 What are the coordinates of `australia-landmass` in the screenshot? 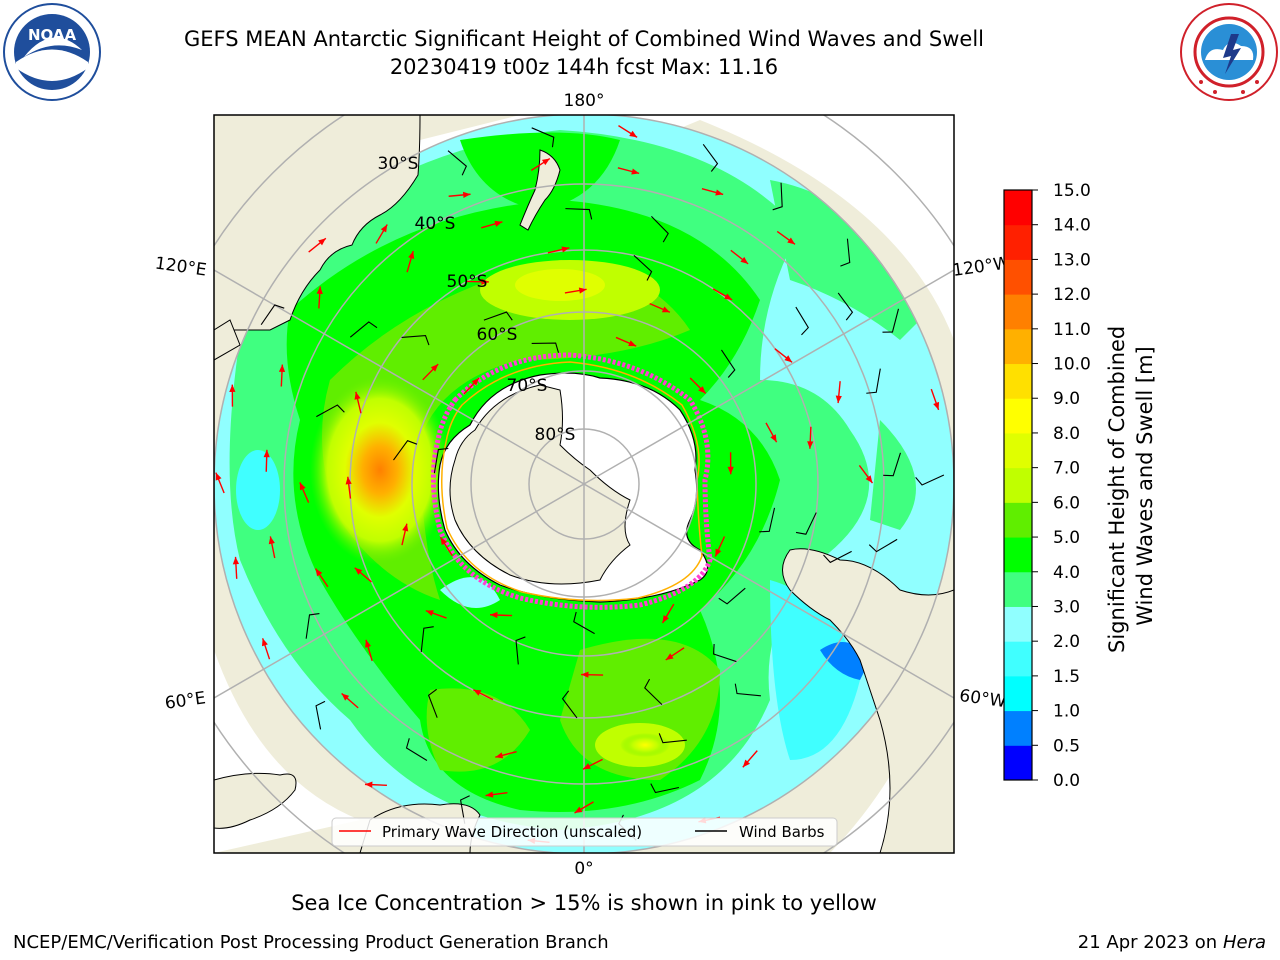 It's located at (317, 223).